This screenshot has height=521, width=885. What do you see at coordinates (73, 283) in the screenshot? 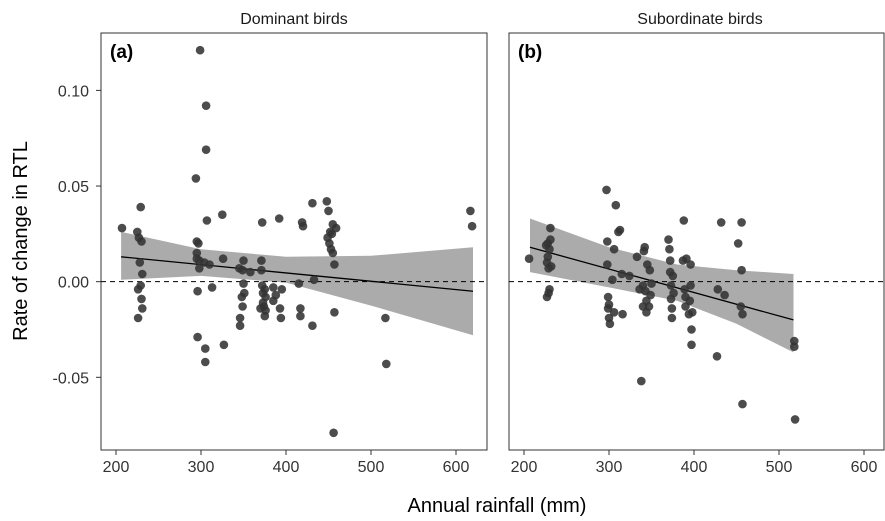
I see `y-tick-label: 0.00` at bounding box center [73, 283].